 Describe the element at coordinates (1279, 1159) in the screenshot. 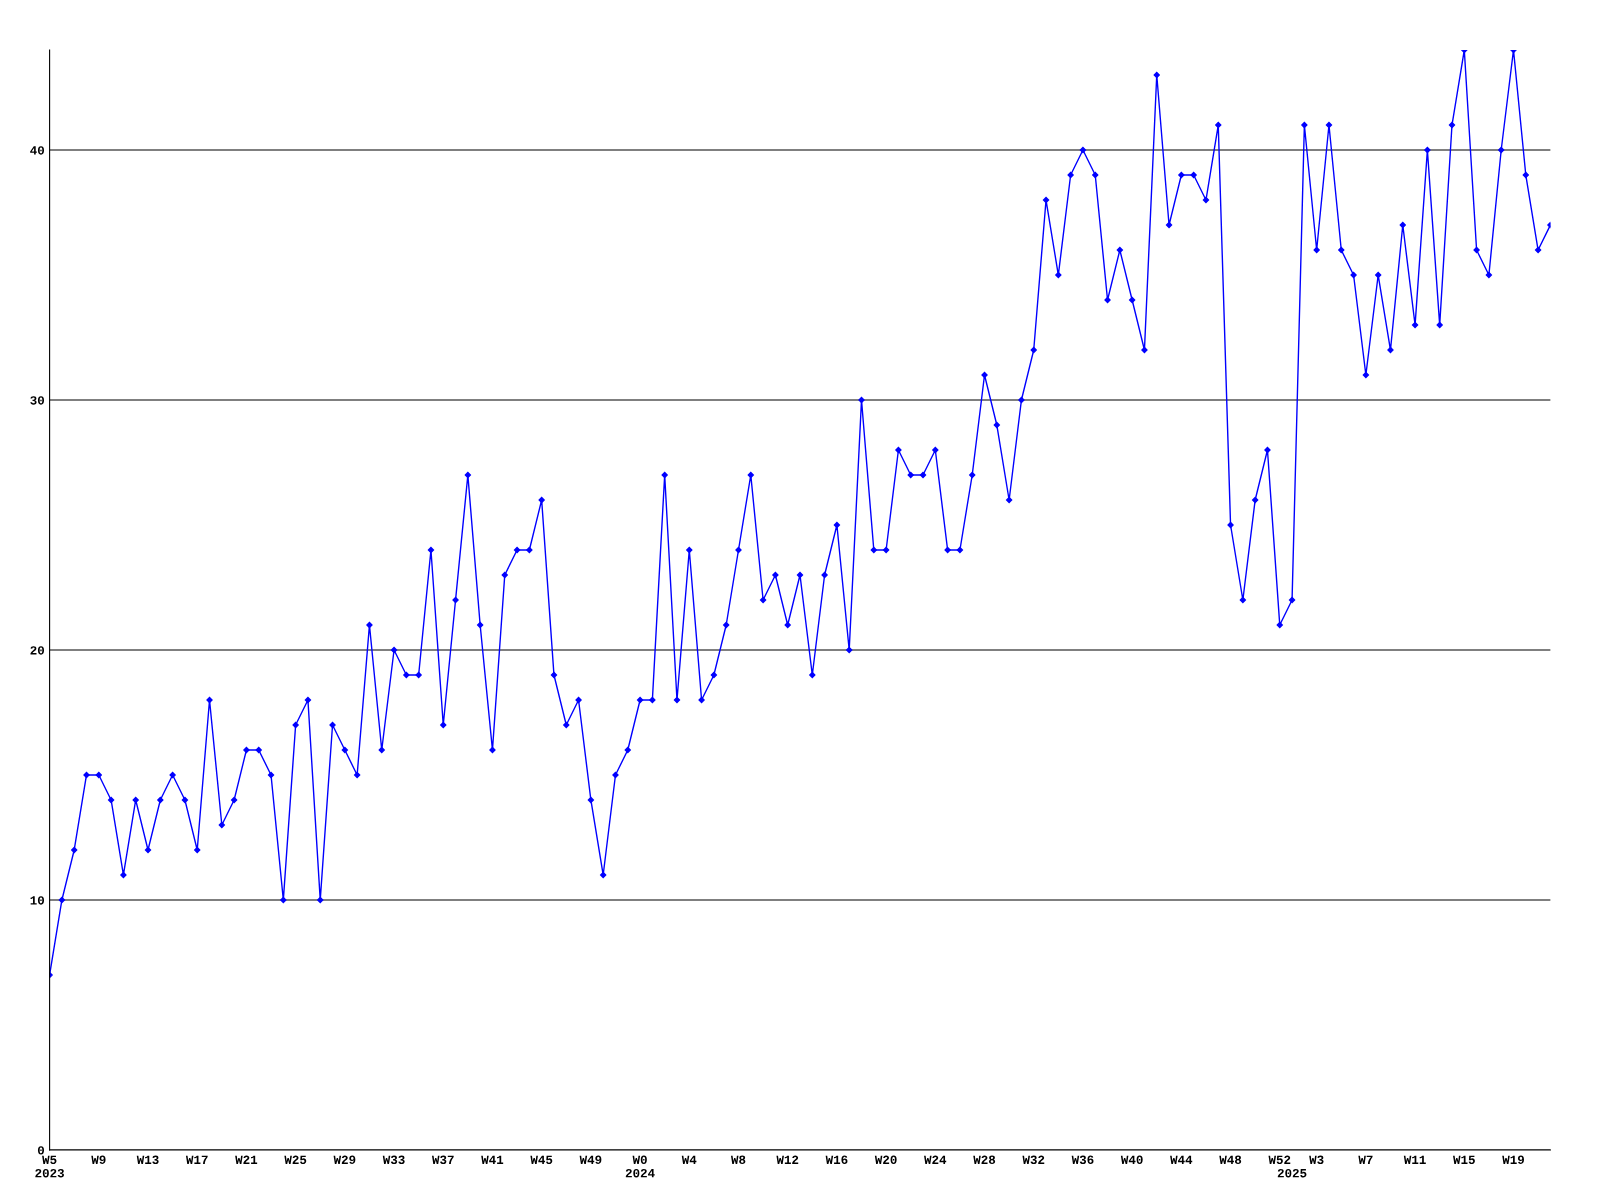

I see `x-tick-label: W52` at that location.